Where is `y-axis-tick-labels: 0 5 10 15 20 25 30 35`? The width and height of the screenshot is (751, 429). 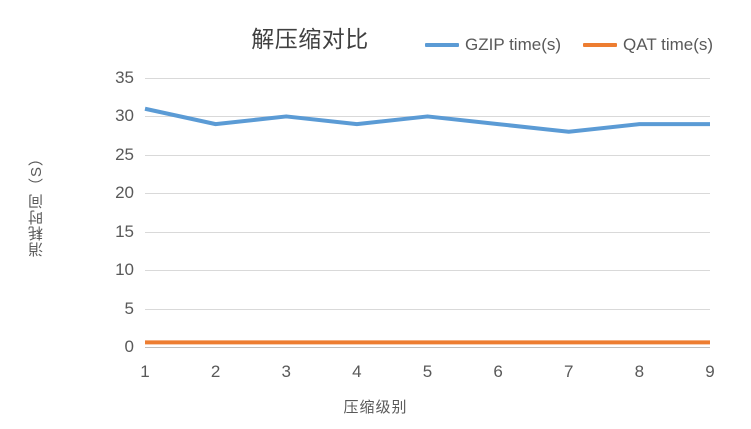 y-axis-tick-labels: 0 5 10 15 20 25 30 35 is located at coordinates (111, 212).